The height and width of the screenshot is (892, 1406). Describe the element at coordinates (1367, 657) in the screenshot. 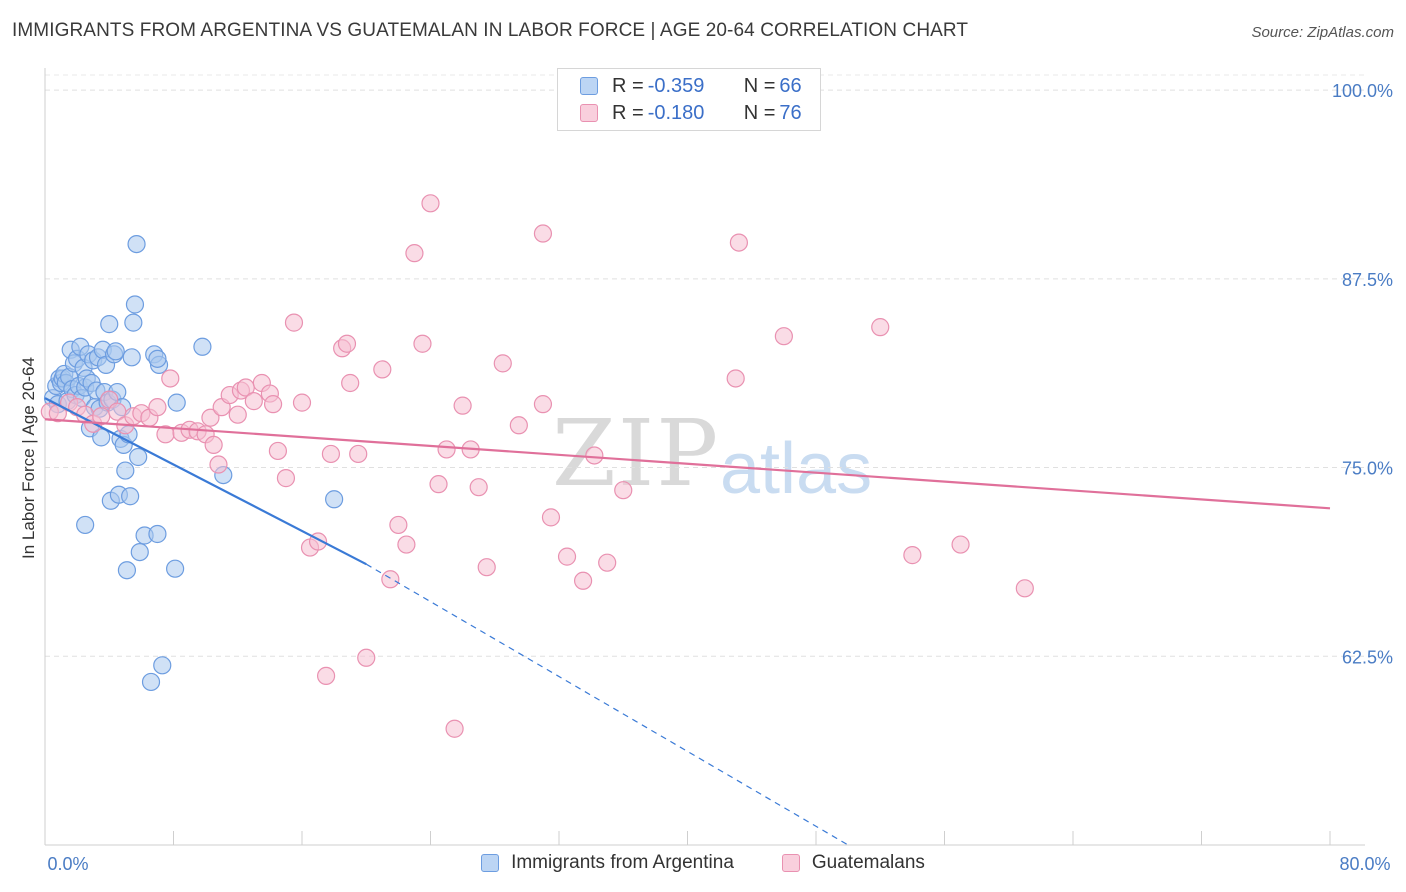

I see `y-tick-label: 62.5%` at that location.